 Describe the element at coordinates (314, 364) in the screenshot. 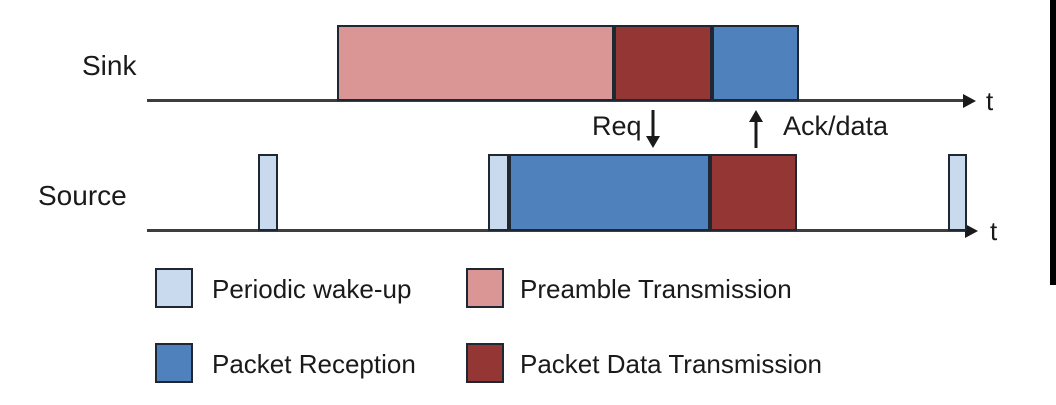

I see `legend-label-packet-reception: Packet Reception` at that location.